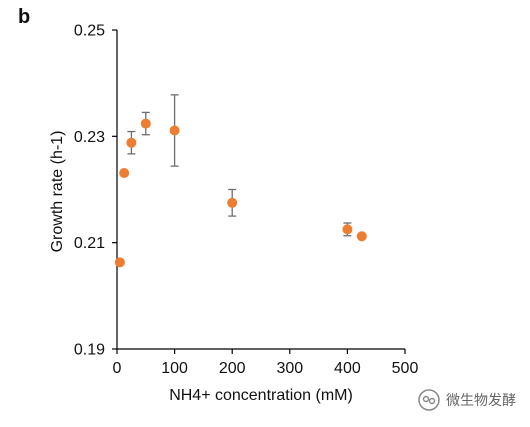 This screenshot has height=427, width=530. I want to click on y-tick-label: 0.25, so click(89, 31).